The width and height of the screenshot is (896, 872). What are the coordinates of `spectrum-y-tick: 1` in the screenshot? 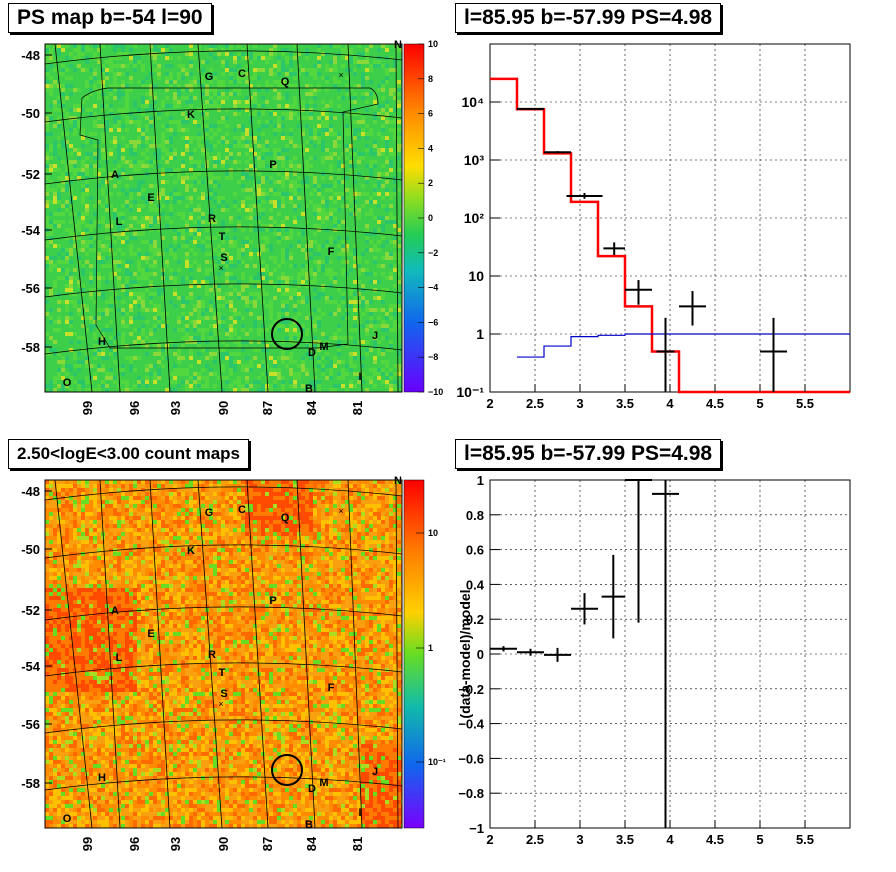 It's located at (480, 334).